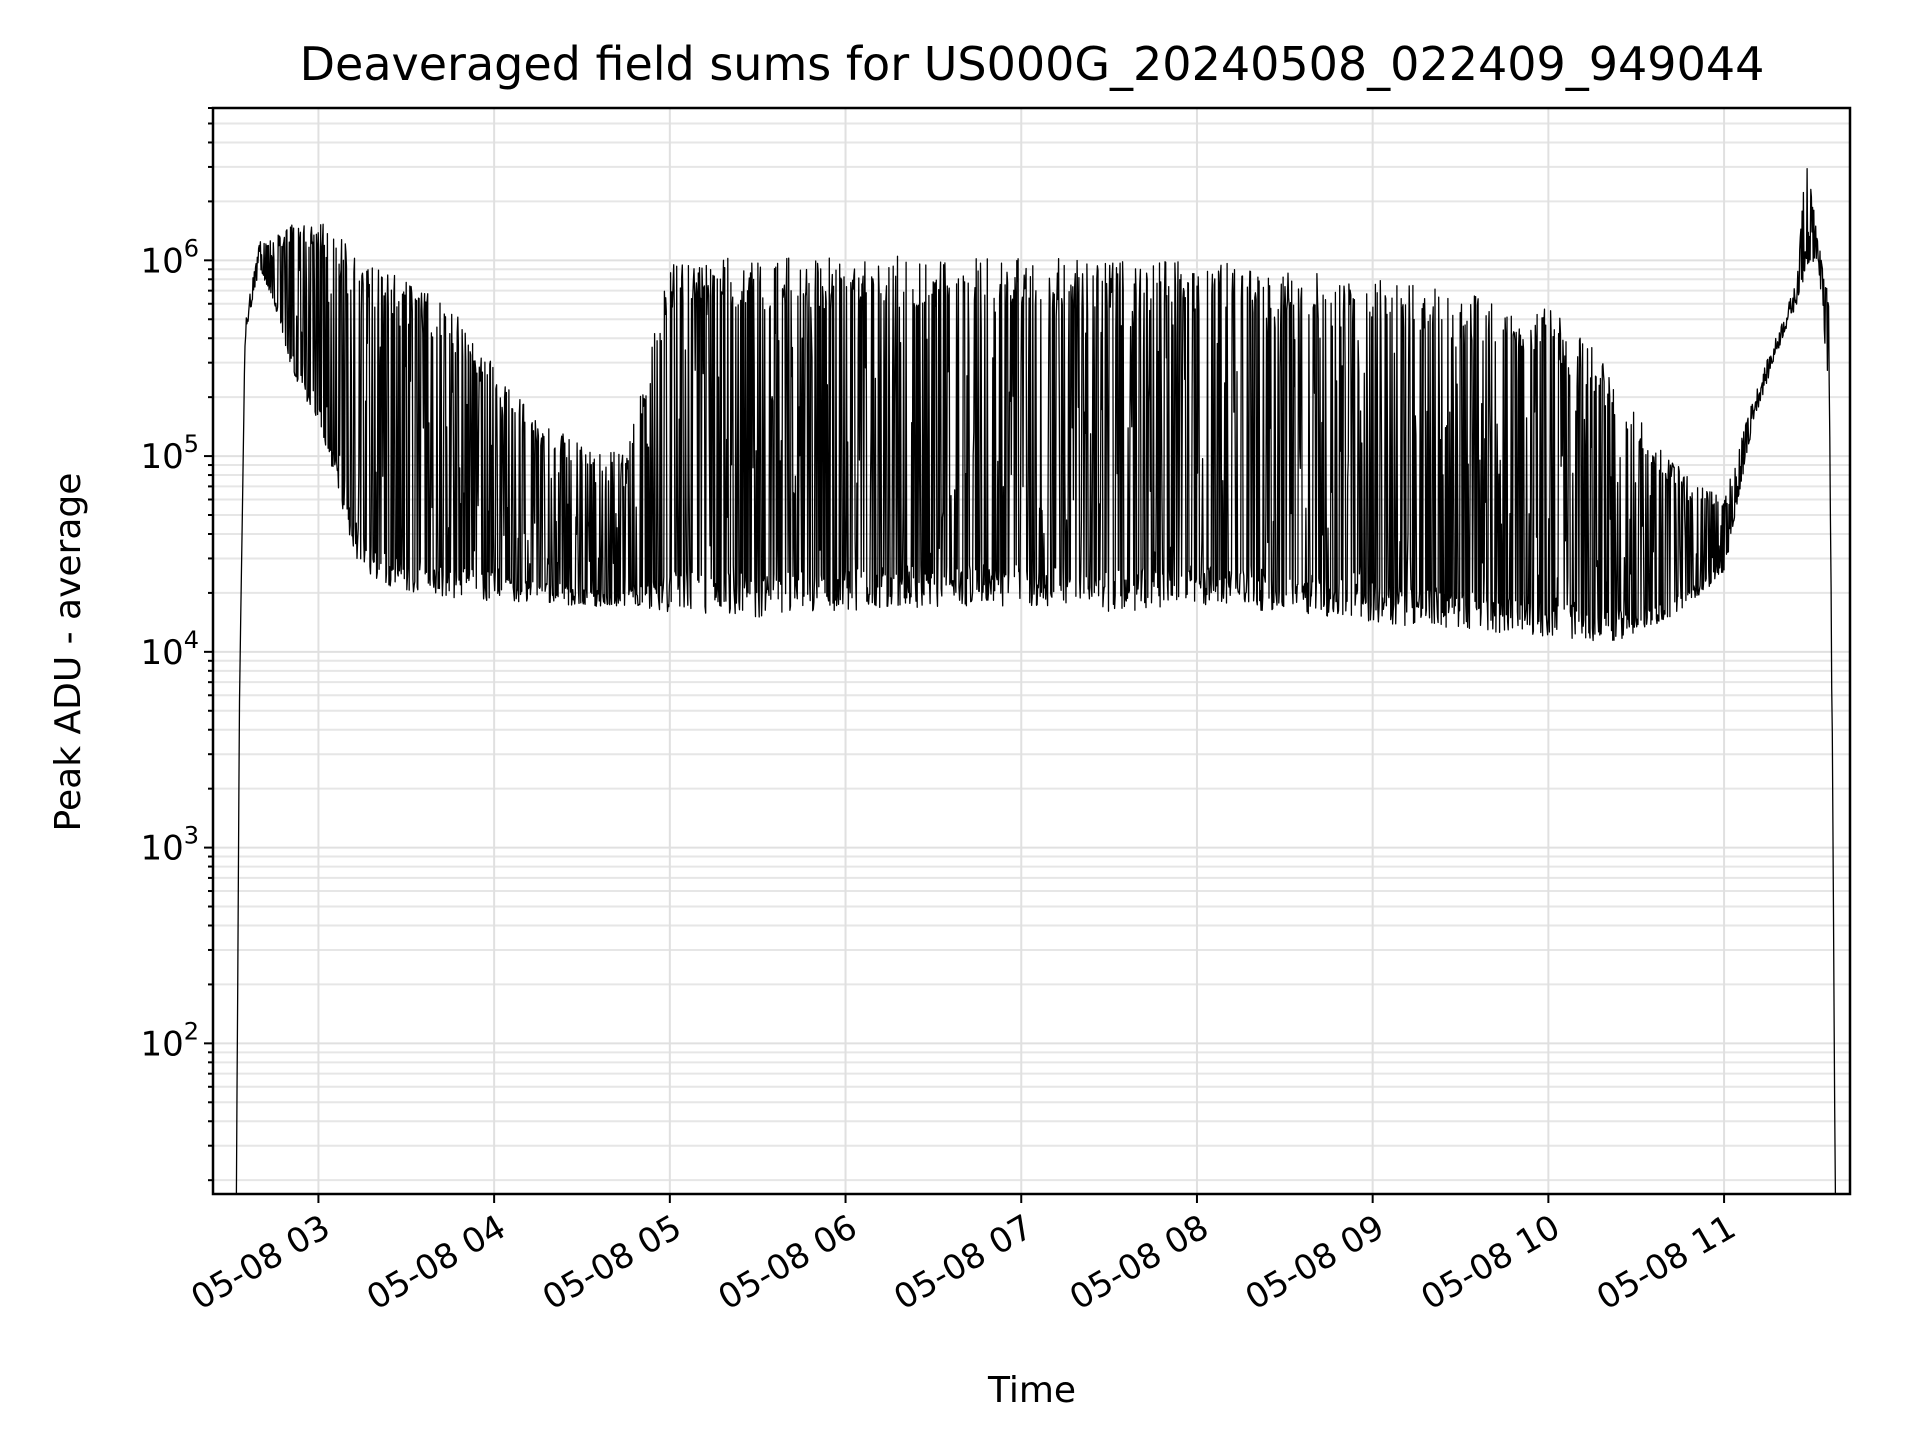 The height and width of the screenshot is (1440, 1920). What do you see at coordinates (1031, 1390) in the screenshot?
I see `x-axis-label: Time` at bounding box center [1031, 1390].